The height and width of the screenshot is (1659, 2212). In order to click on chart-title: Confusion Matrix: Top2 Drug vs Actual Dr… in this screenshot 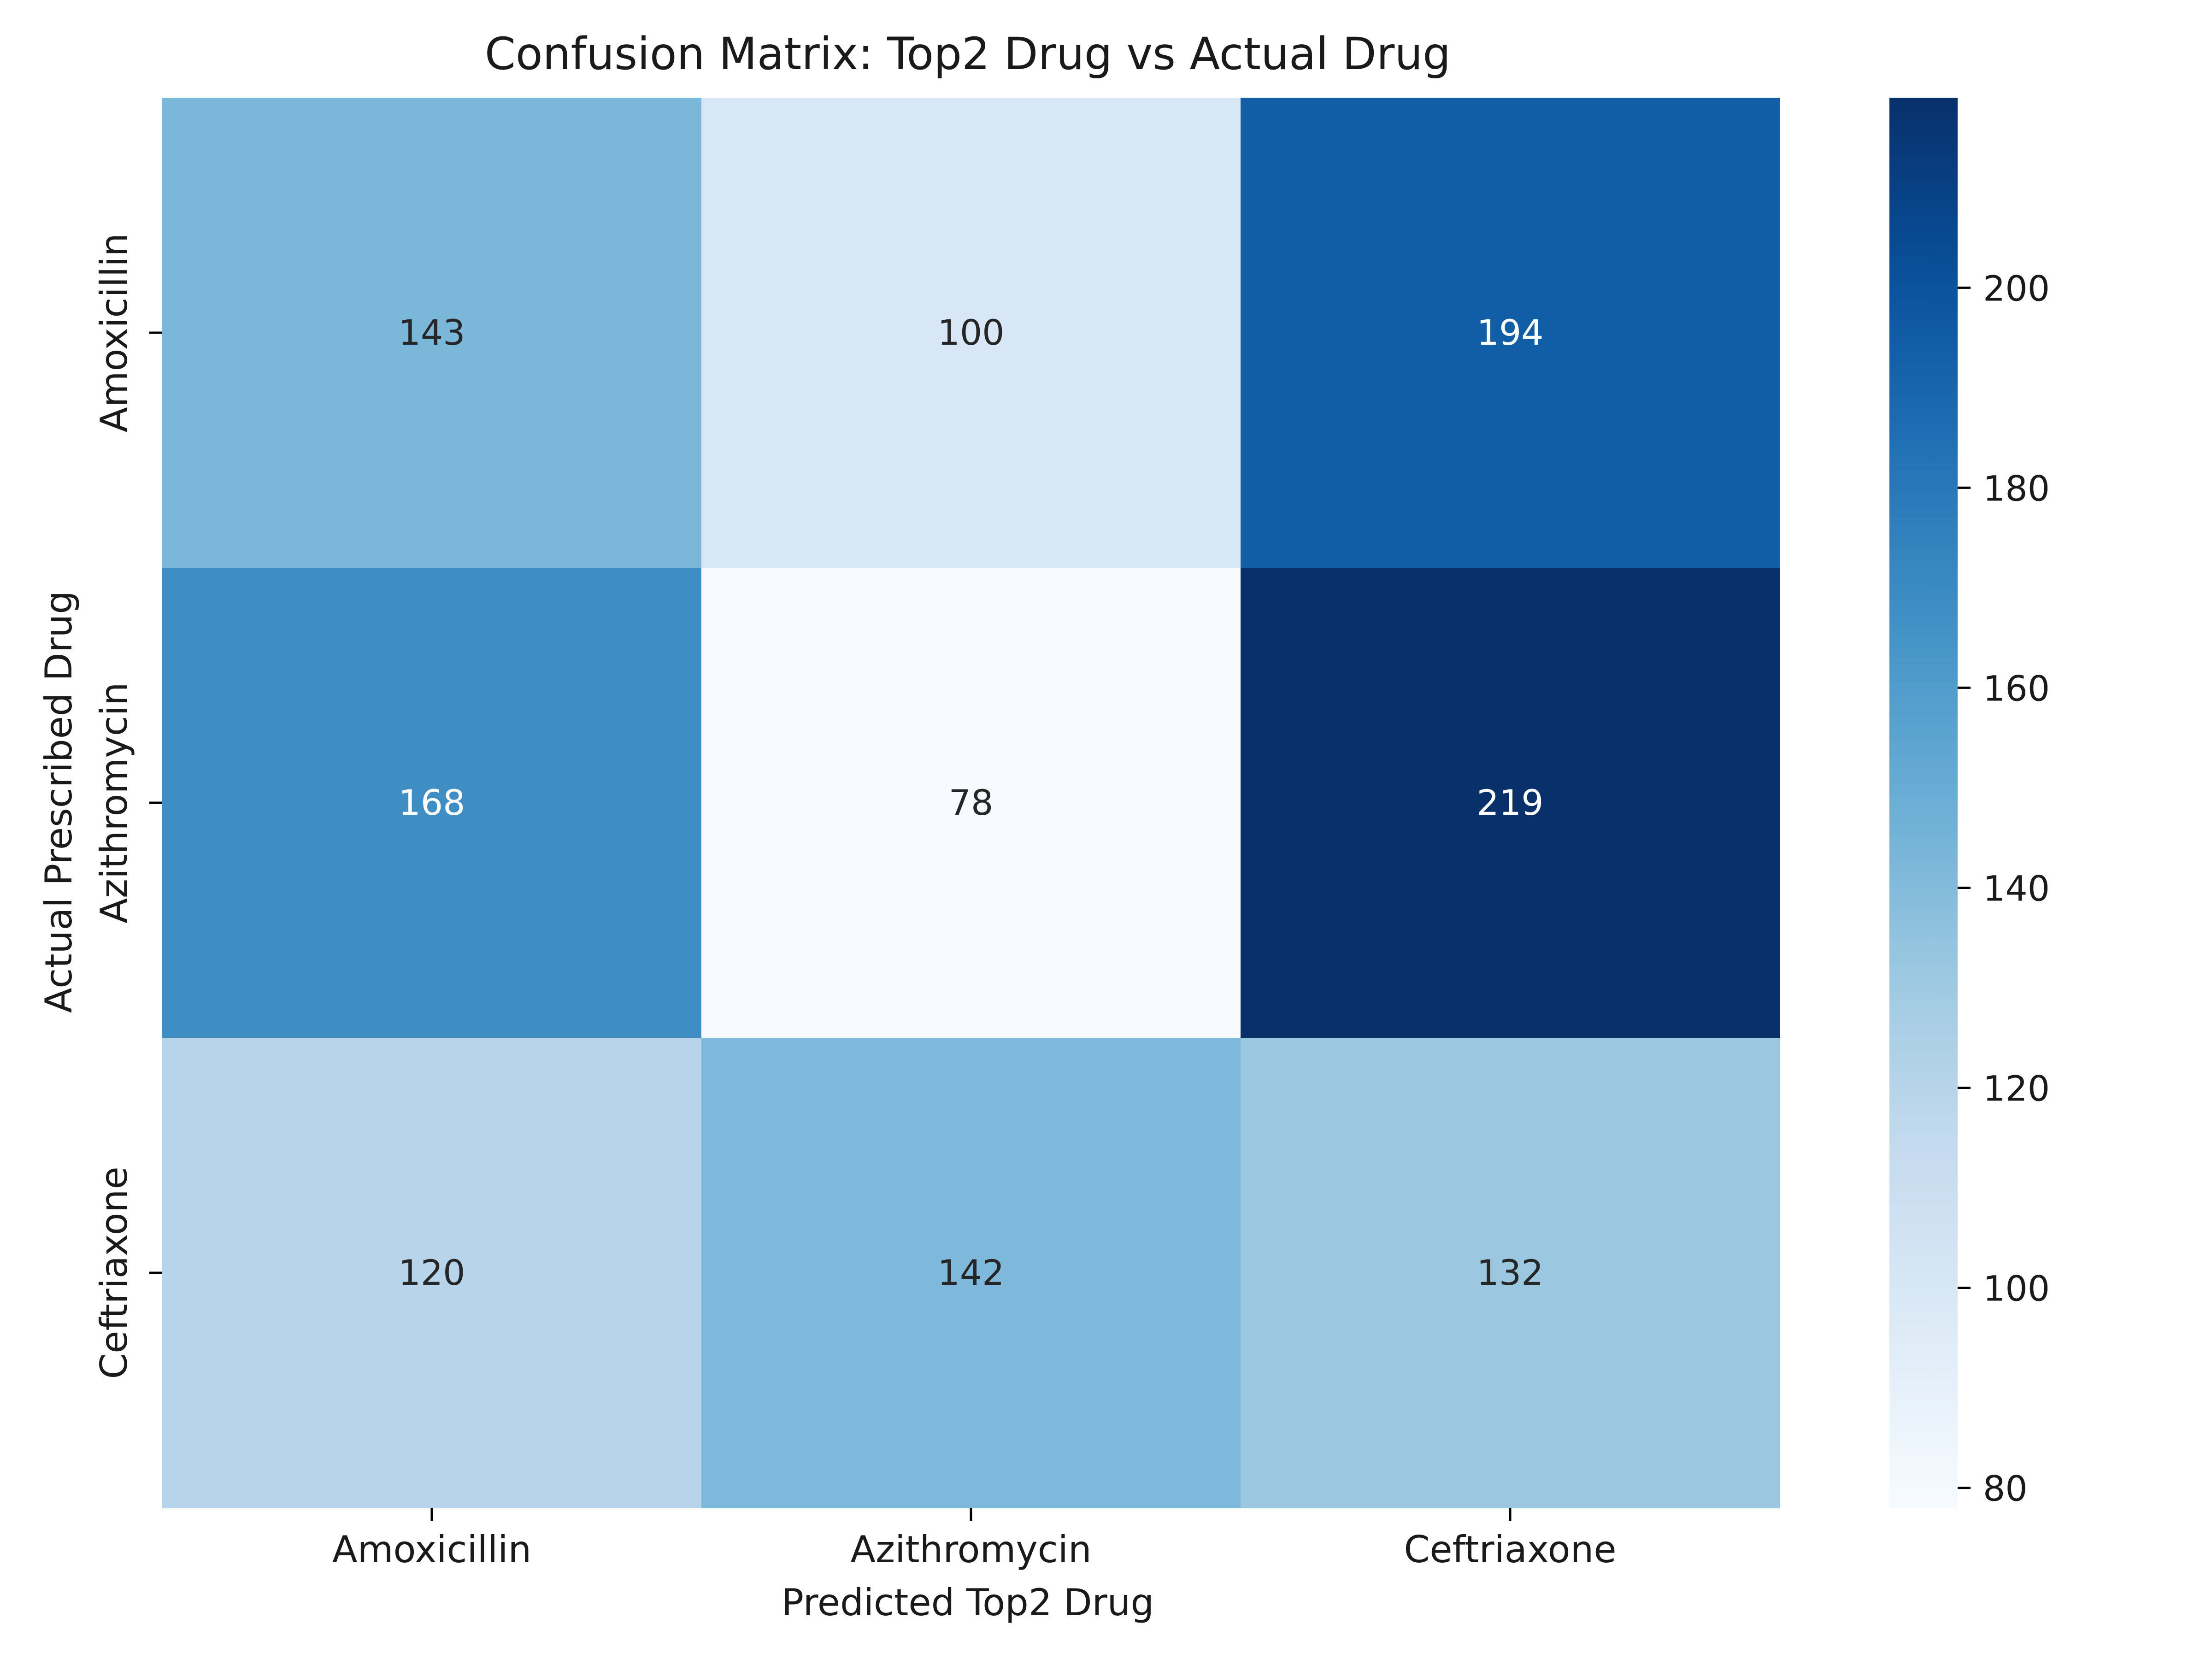, I will do `click(968, 54)`.